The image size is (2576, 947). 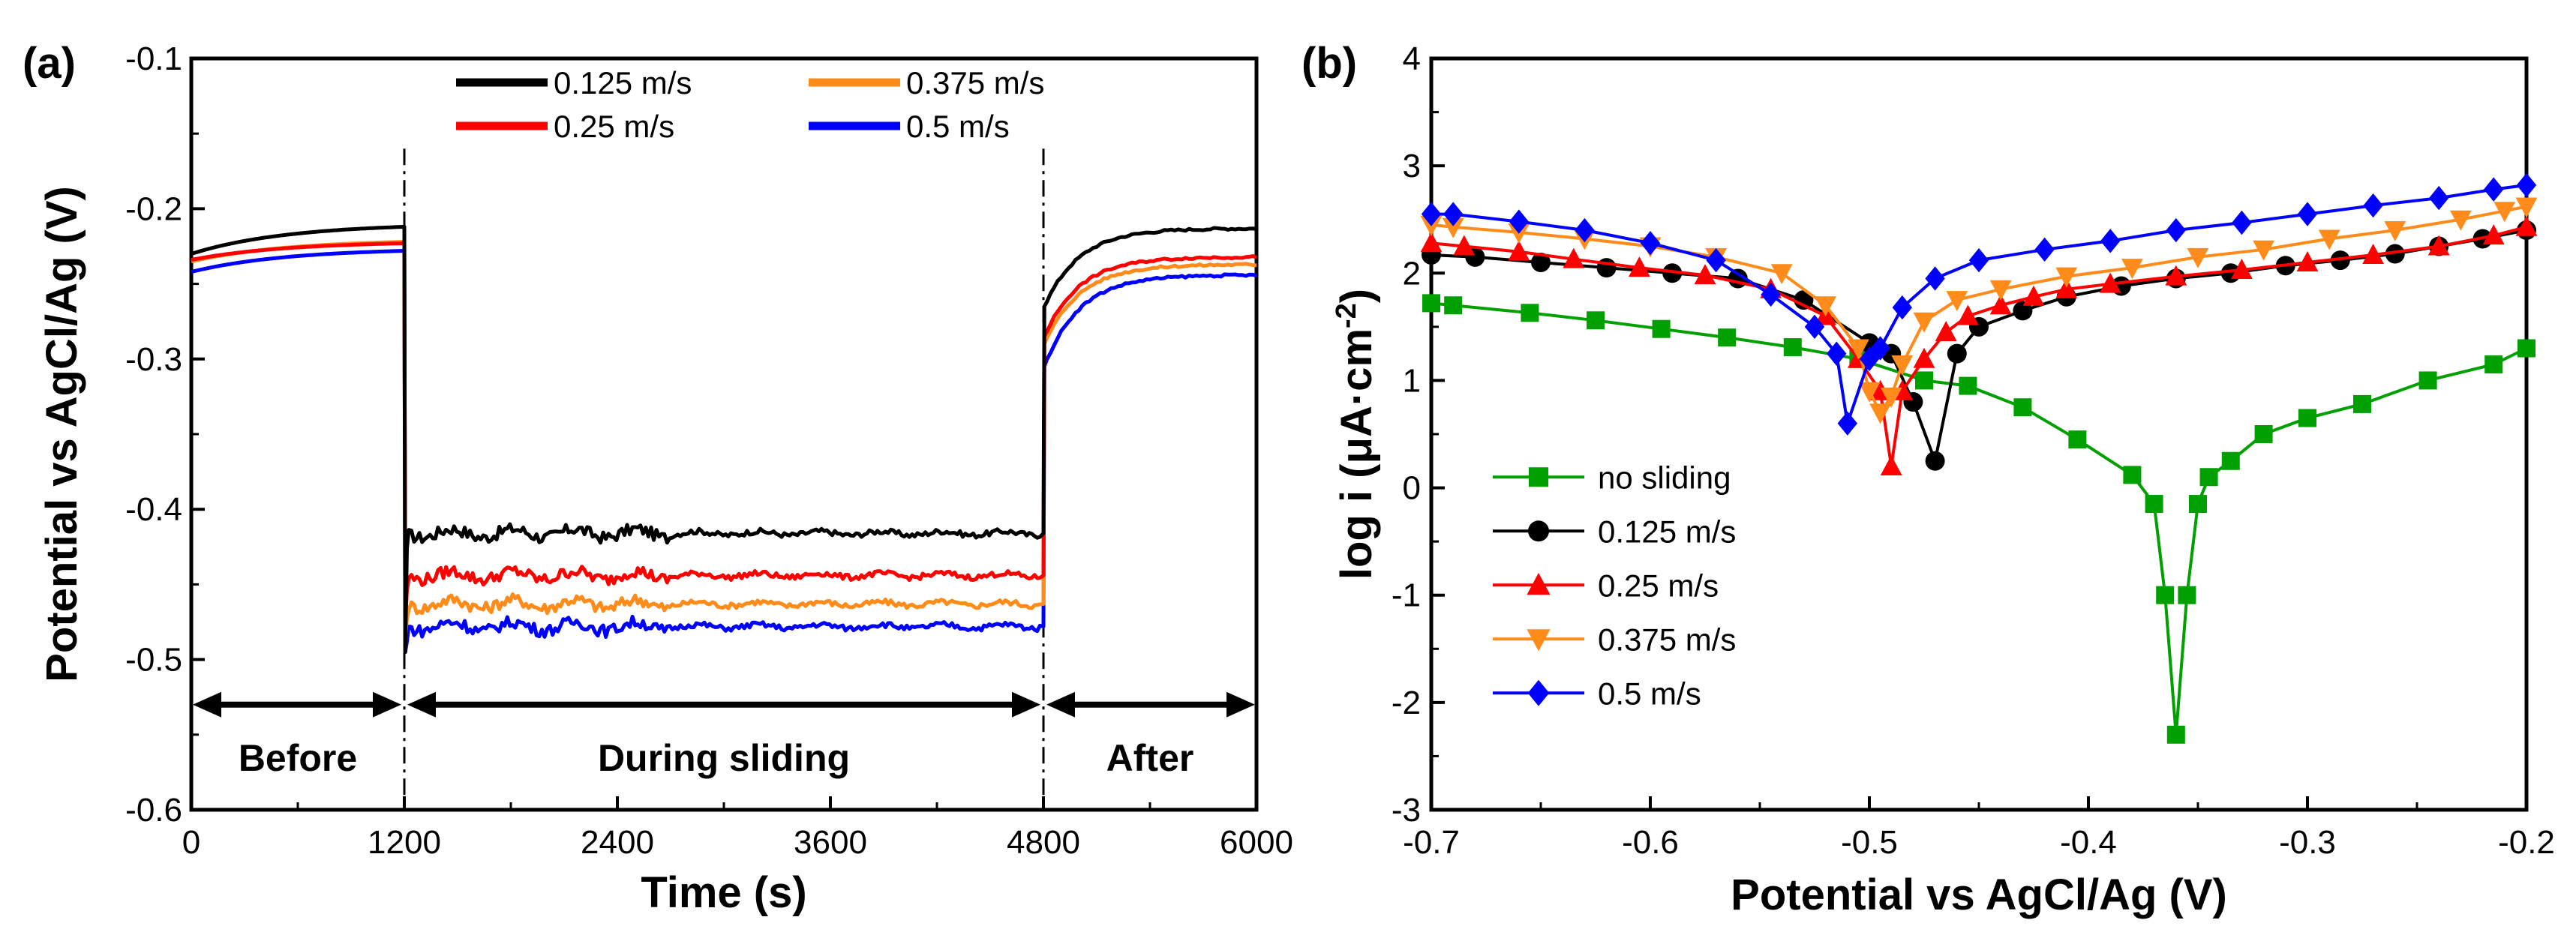 What do you see at coordinates (153, 661) in the screenshot?
I see `a-y-tick-label: -0.5` at bounding box center [153, 661].